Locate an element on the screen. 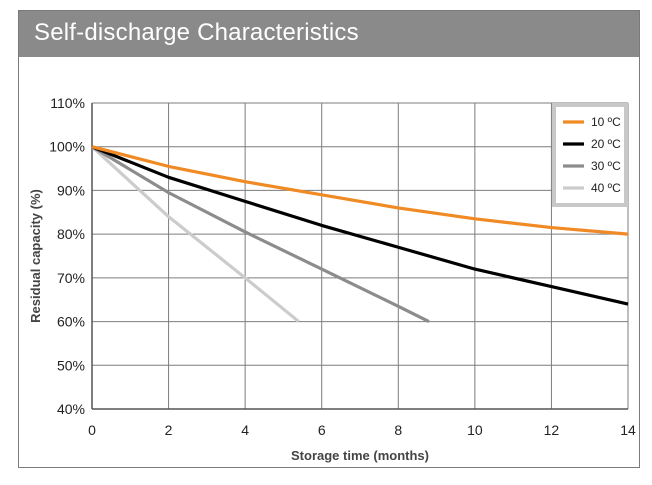  y-tick-label: 40% is located at coordinates (71, 409).